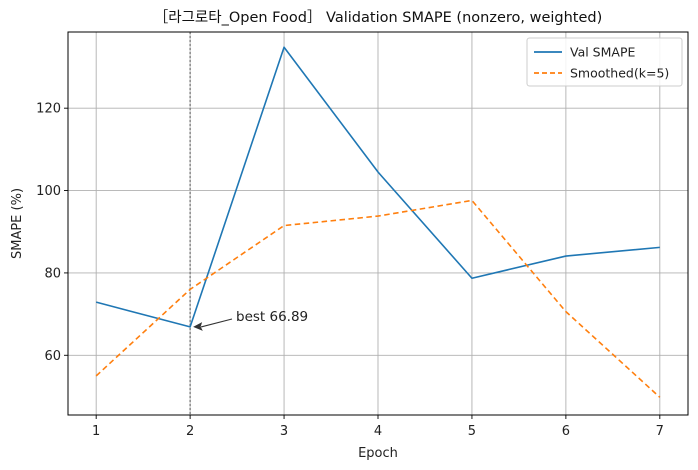 This screenshot has width=698, height=470. What do you see at coordinates (48, 109) in the screenshot?
I see `y-tick-label: 120` at bounding box center [48, 109].